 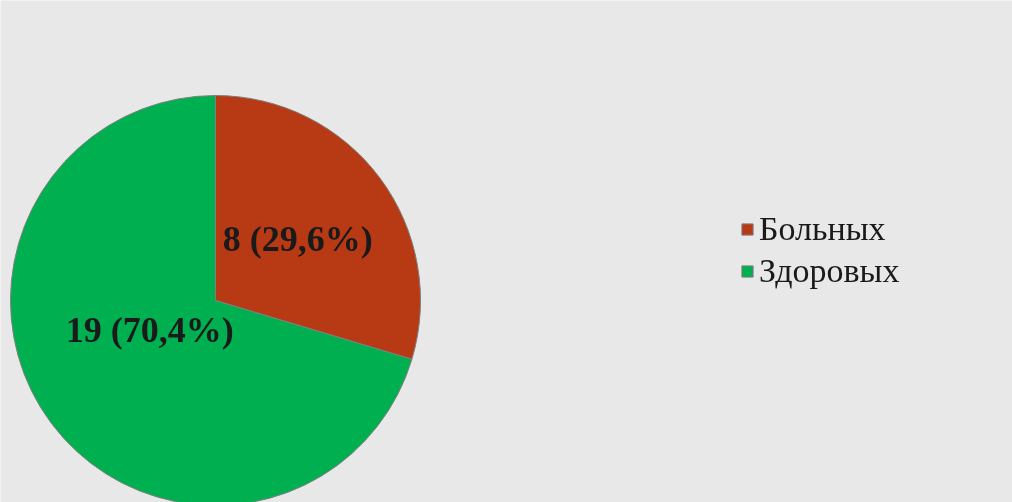 What do you see at coordinates (822, 229) in the screenshot?
I see `legend-label: Больных` at bounding box center [822, 229].